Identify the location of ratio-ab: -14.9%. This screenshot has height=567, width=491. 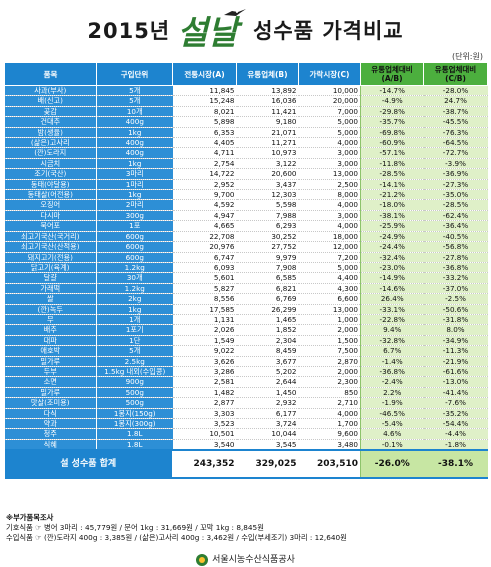
(392, 278).